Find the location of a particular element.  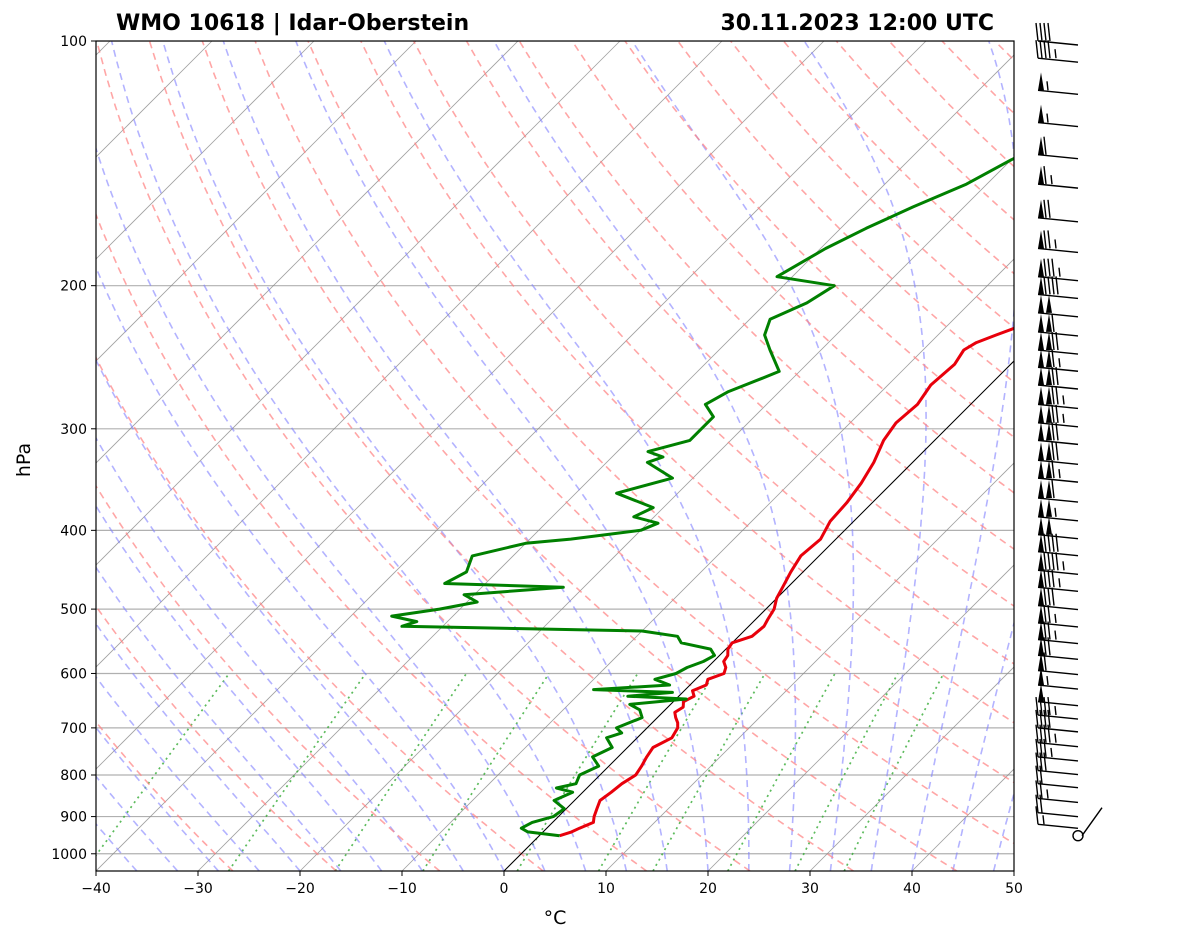

y-tick-label: 800 is located at coordinates (73, 776).